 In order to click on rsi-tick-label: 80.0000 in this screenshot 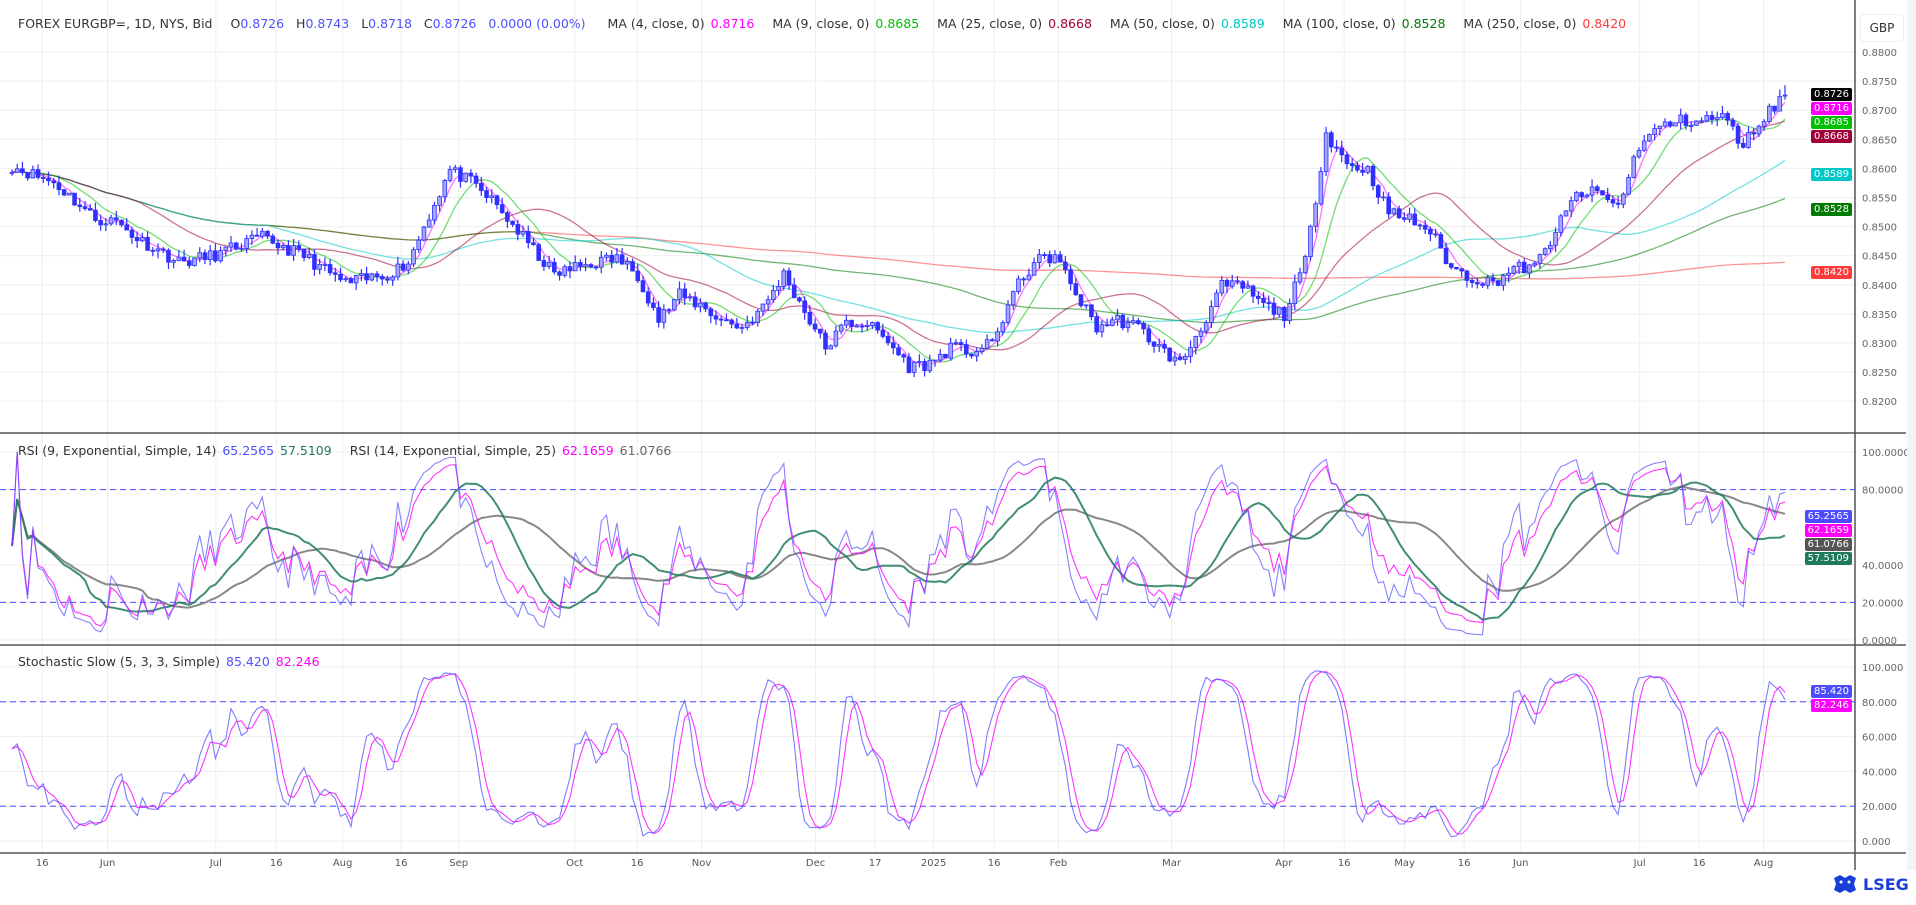, I will do `click(1882, 491)`.